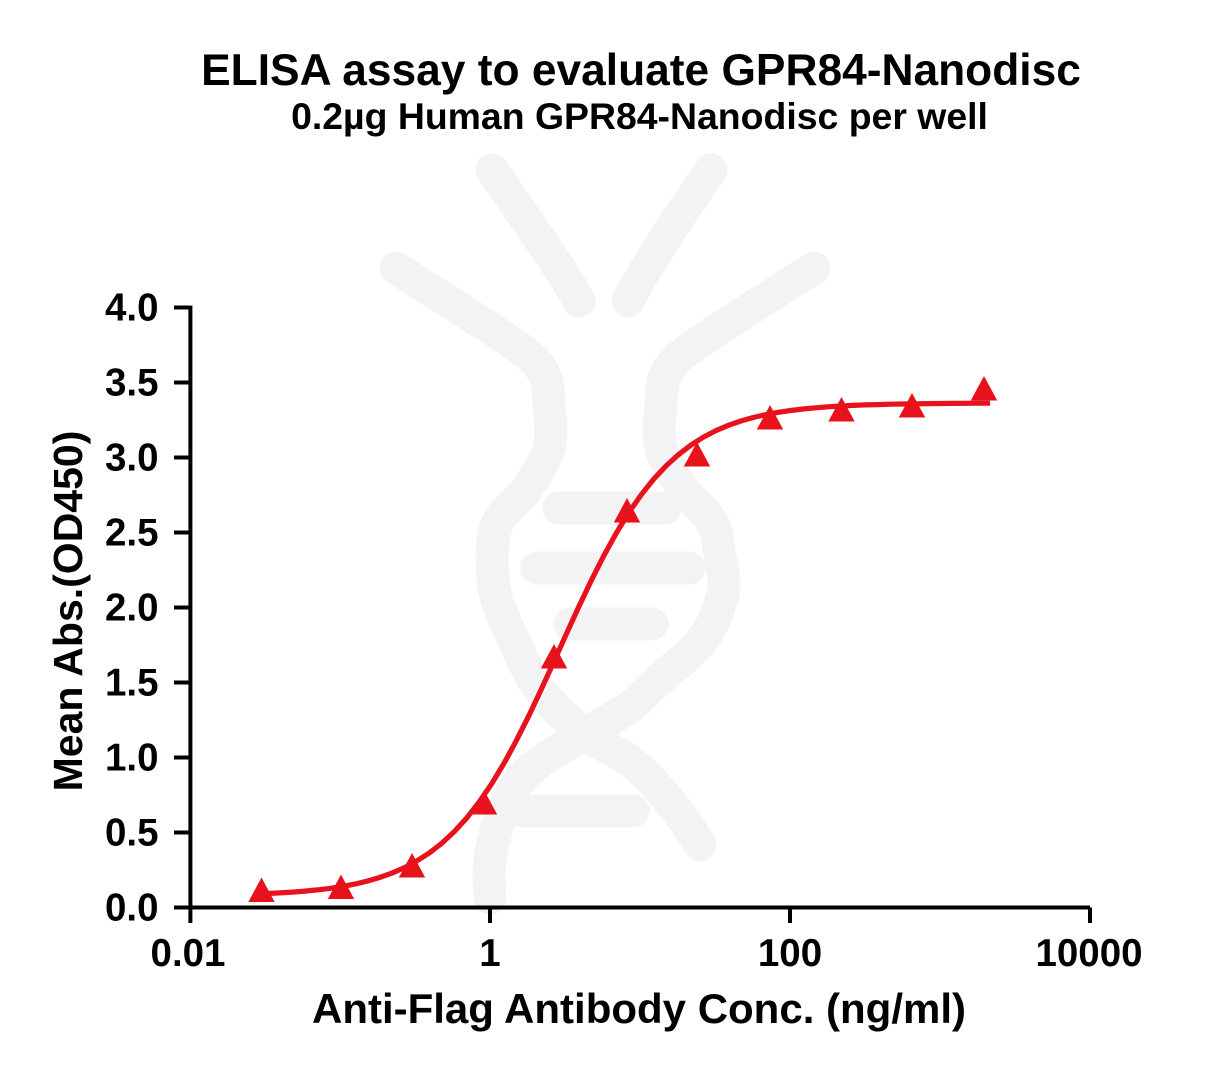 This screenshot has height=1075, width=1217. Describe the element at coordinates (790, 953) in the screenshot. I see `svg-text: 100` at that location.